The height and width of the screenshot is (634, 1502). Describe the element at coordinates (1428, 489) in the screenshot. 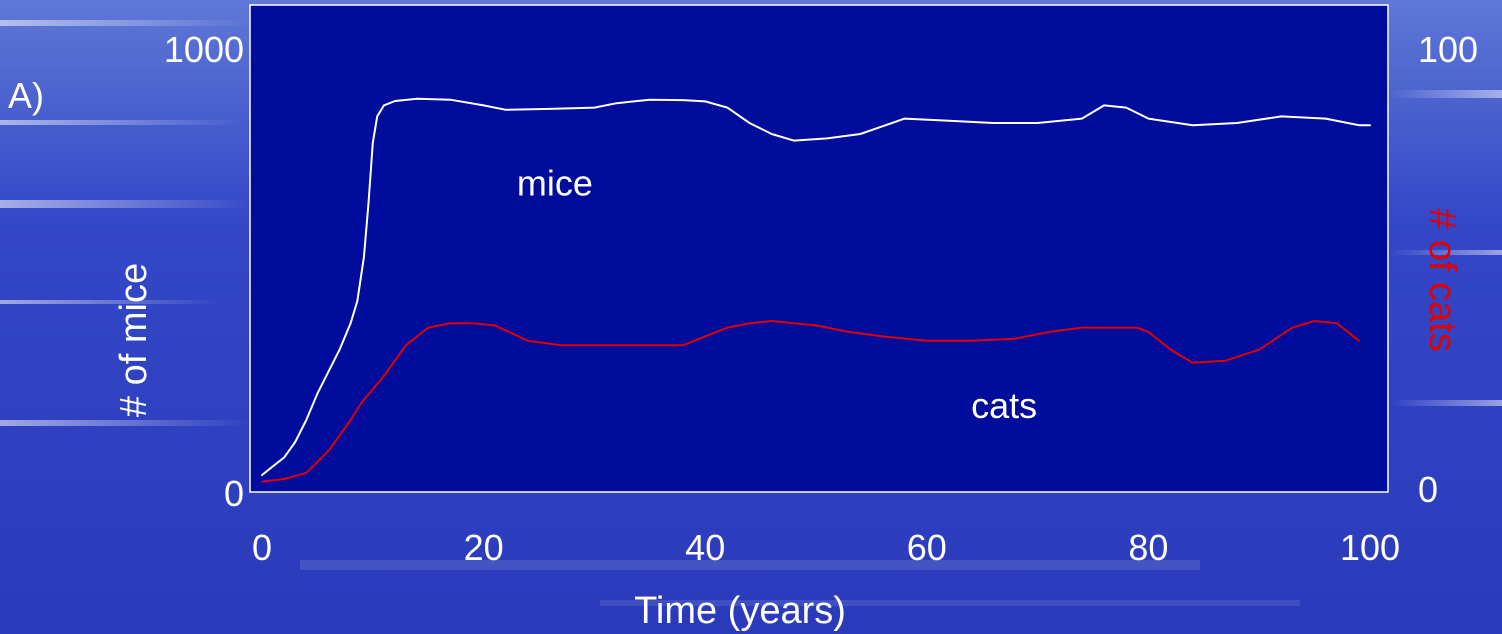

I see `y-right-tick-label-0: 0` at that location.